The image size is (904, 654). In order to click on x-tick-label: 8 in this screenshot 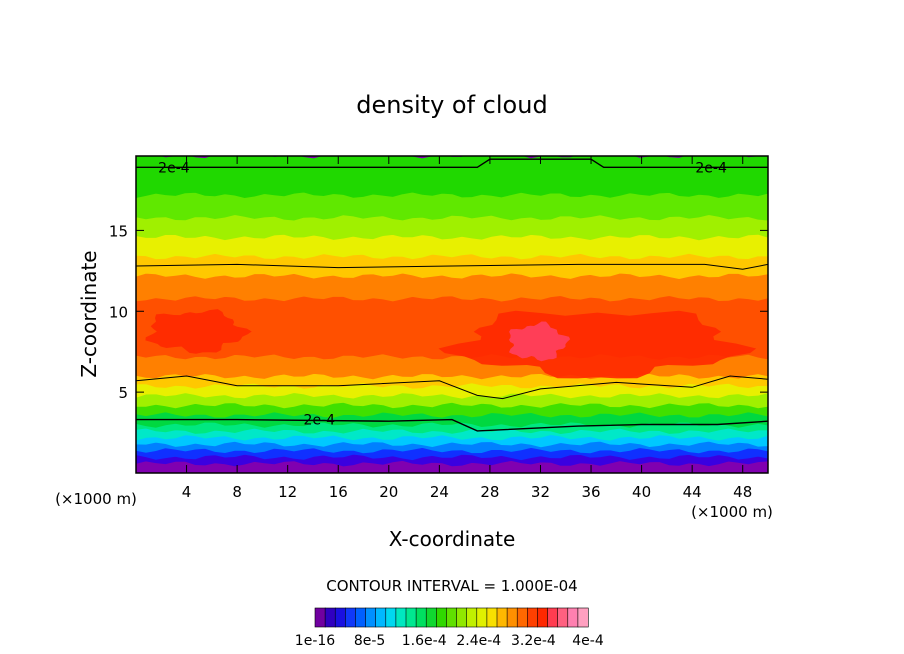, I will do `click(237, 492)`.